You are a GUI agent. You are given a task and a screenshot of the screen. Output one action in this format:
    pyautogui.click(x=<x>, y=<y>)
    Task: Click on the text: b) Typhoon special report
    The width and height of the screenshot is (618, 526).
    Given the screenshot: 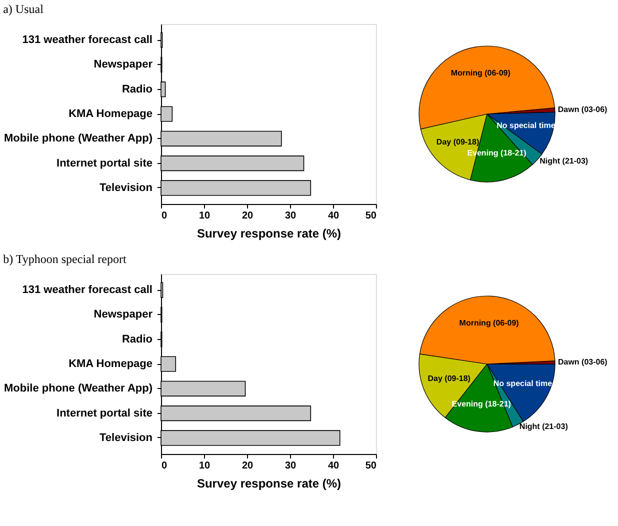 What is the action you would take?
    pyautogui.click(x=65, y=259)
    